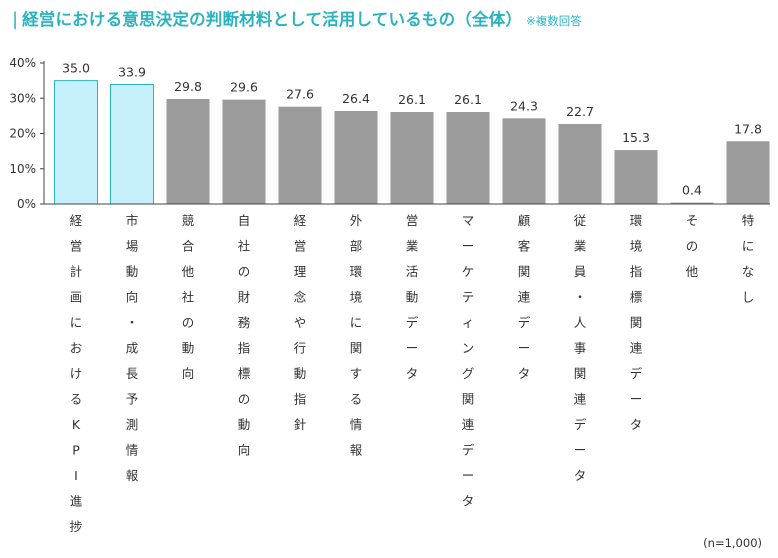 This screenshot has height=558, width=778. Describe the element at coordinates (692, 190) in the screenshot. I see `value-label: 0.4` at that location.